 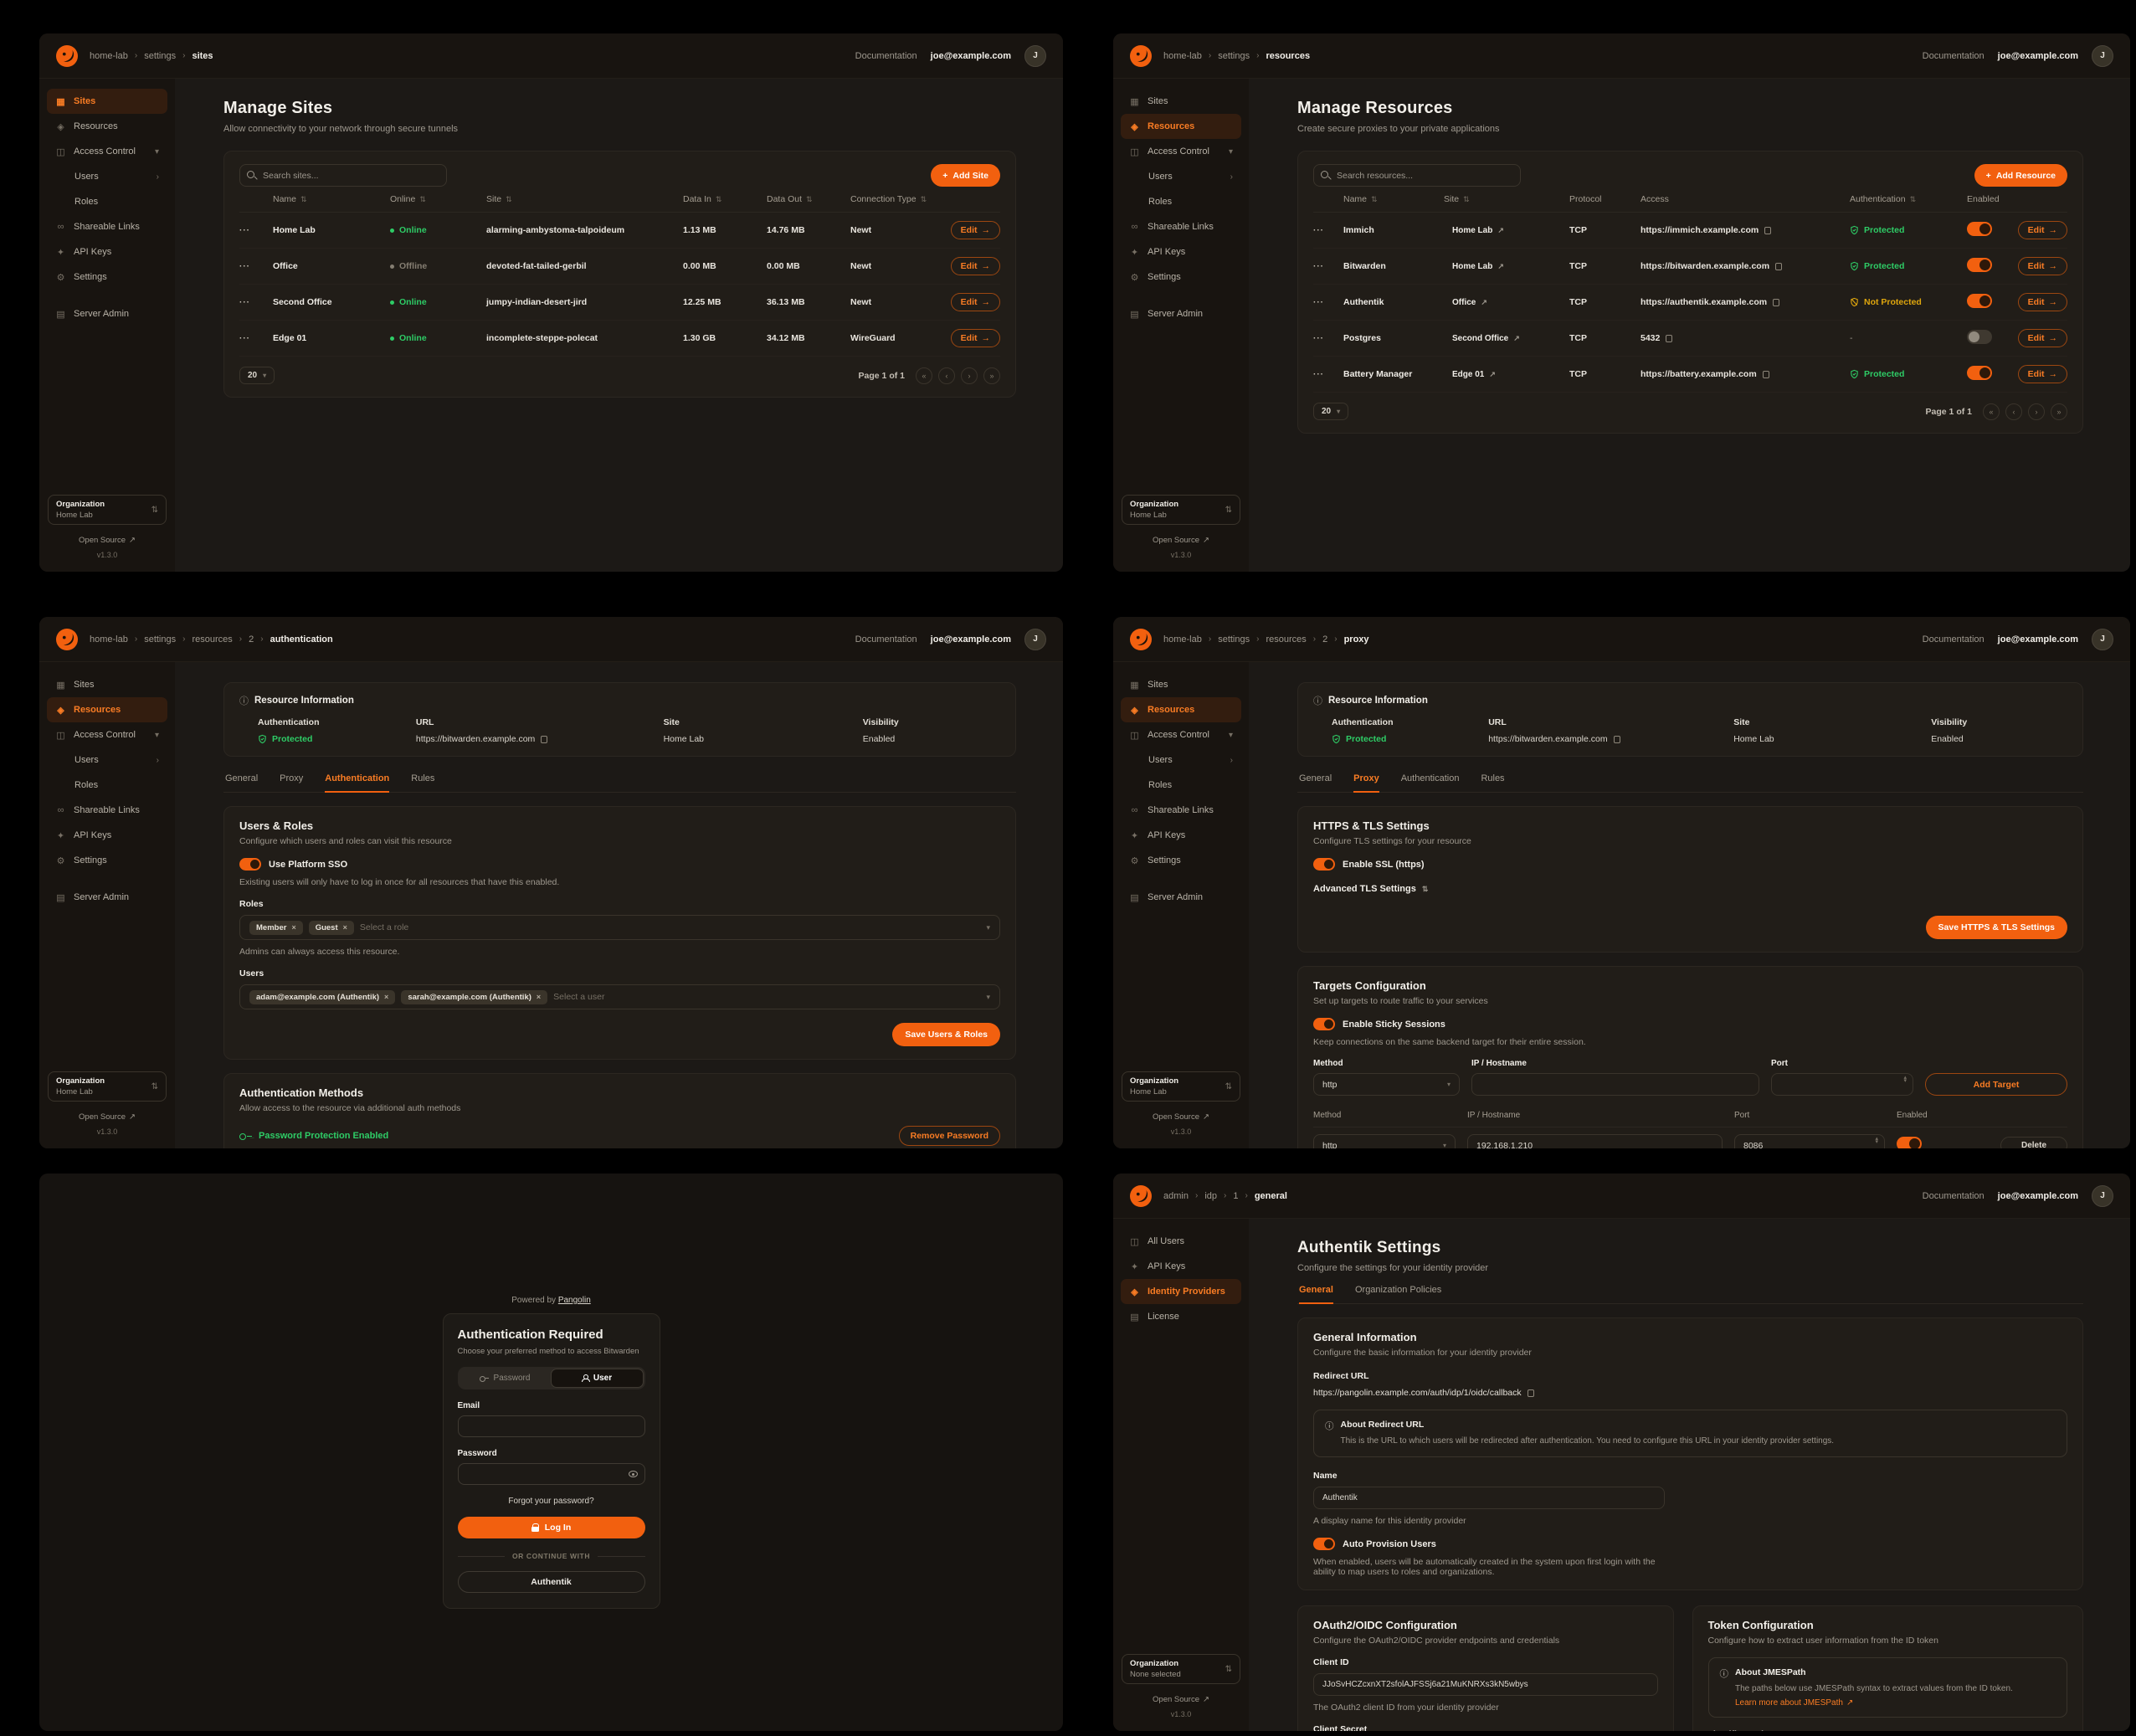 What do you see at coordinates (574, 1300) in the screenshot?
I see `pangolin-link: Pangolin` at bounding box center [574, 1300].